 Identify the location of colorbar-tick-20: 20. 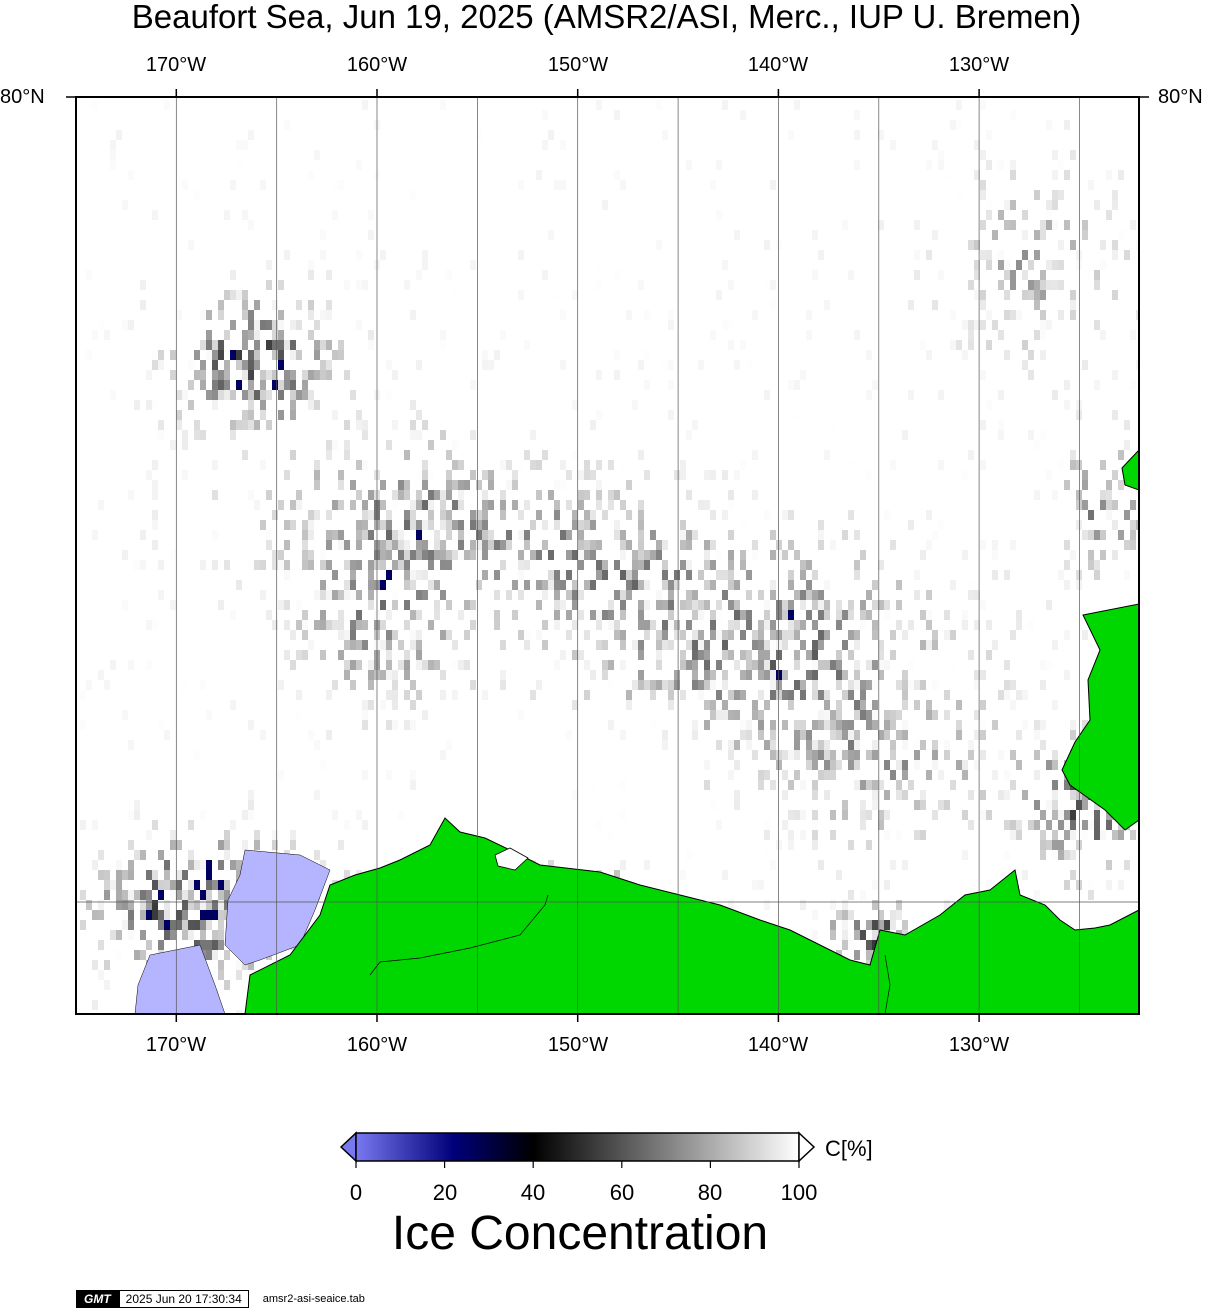
(445, 1192).